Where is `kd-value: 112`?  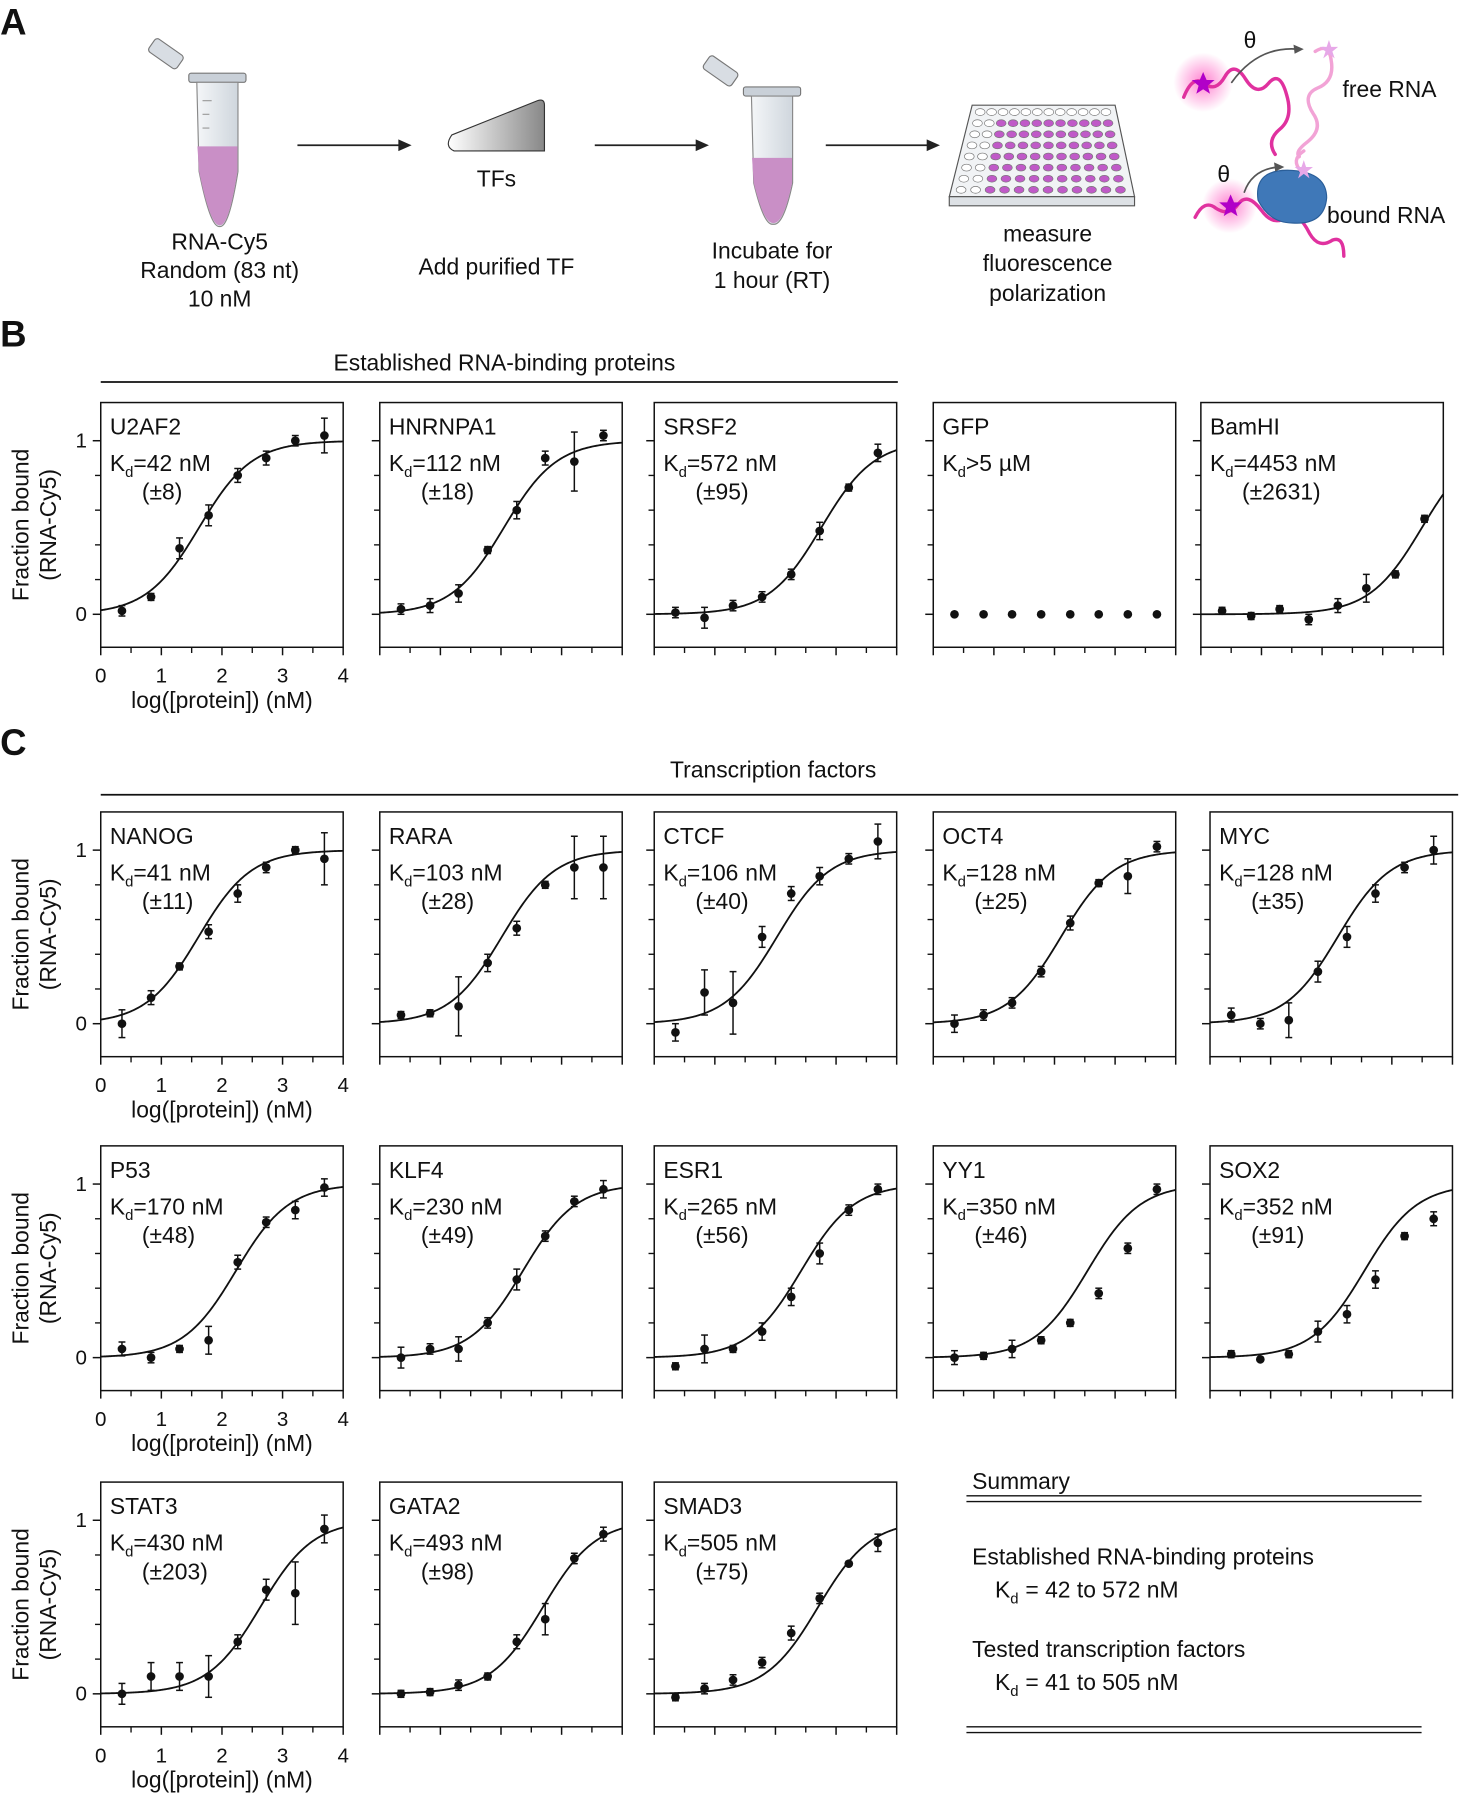
kd-value: 112 is located at coordinates (444, 463).